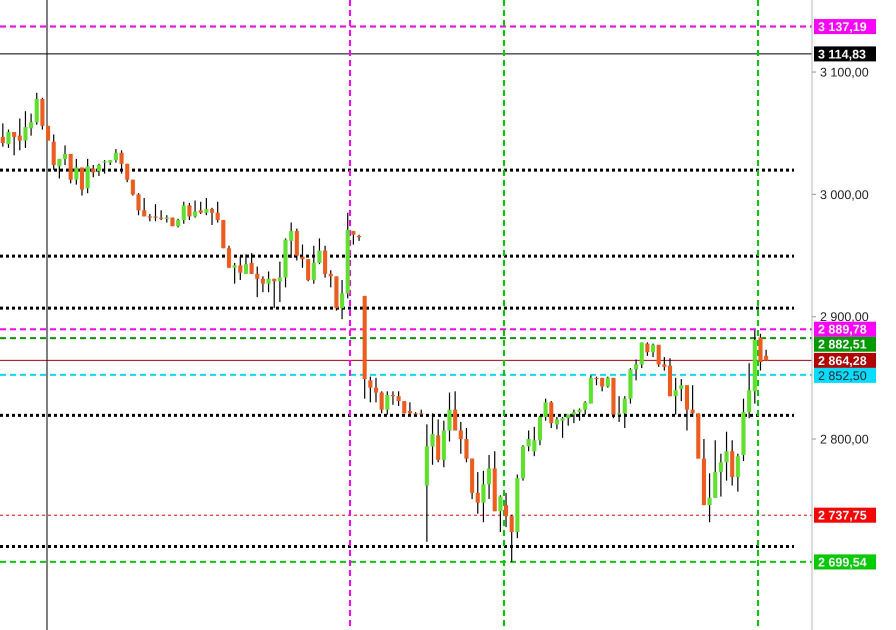  What do you see at coordinates (844, 317) in the screenshot?
I see `y-tick-label: 2 900,00` at bounding box center [844, 317].